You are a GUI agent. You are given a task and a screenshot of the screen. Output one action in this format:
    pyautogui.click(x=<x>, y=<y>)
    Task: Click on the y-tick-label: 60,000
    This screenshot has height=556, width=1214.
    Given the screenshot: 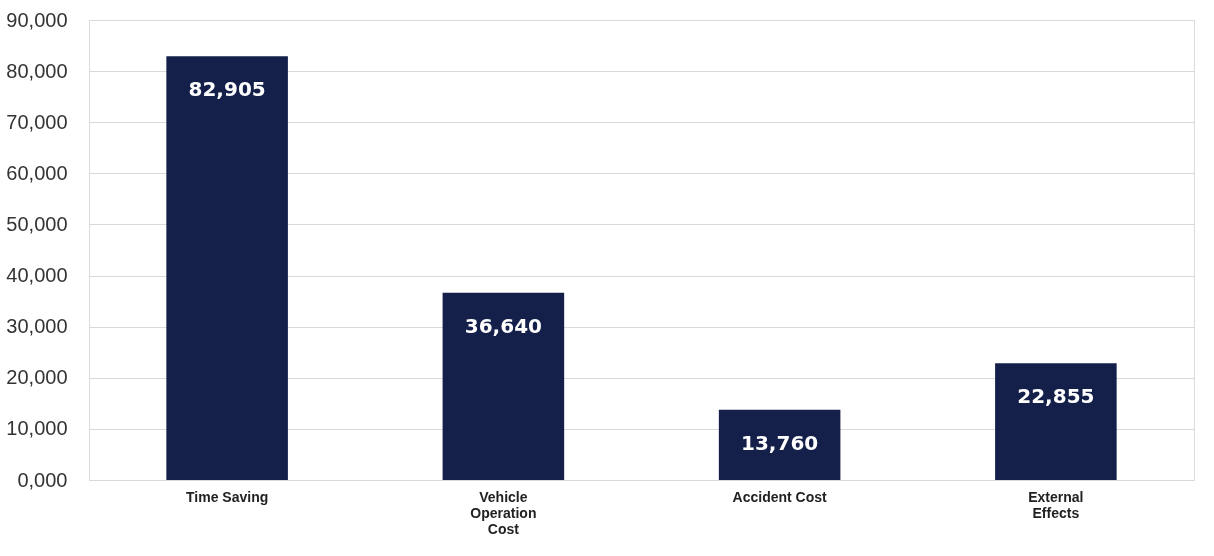 What is the action you would take?
    pyautogui.click(x=37, y=172)
    